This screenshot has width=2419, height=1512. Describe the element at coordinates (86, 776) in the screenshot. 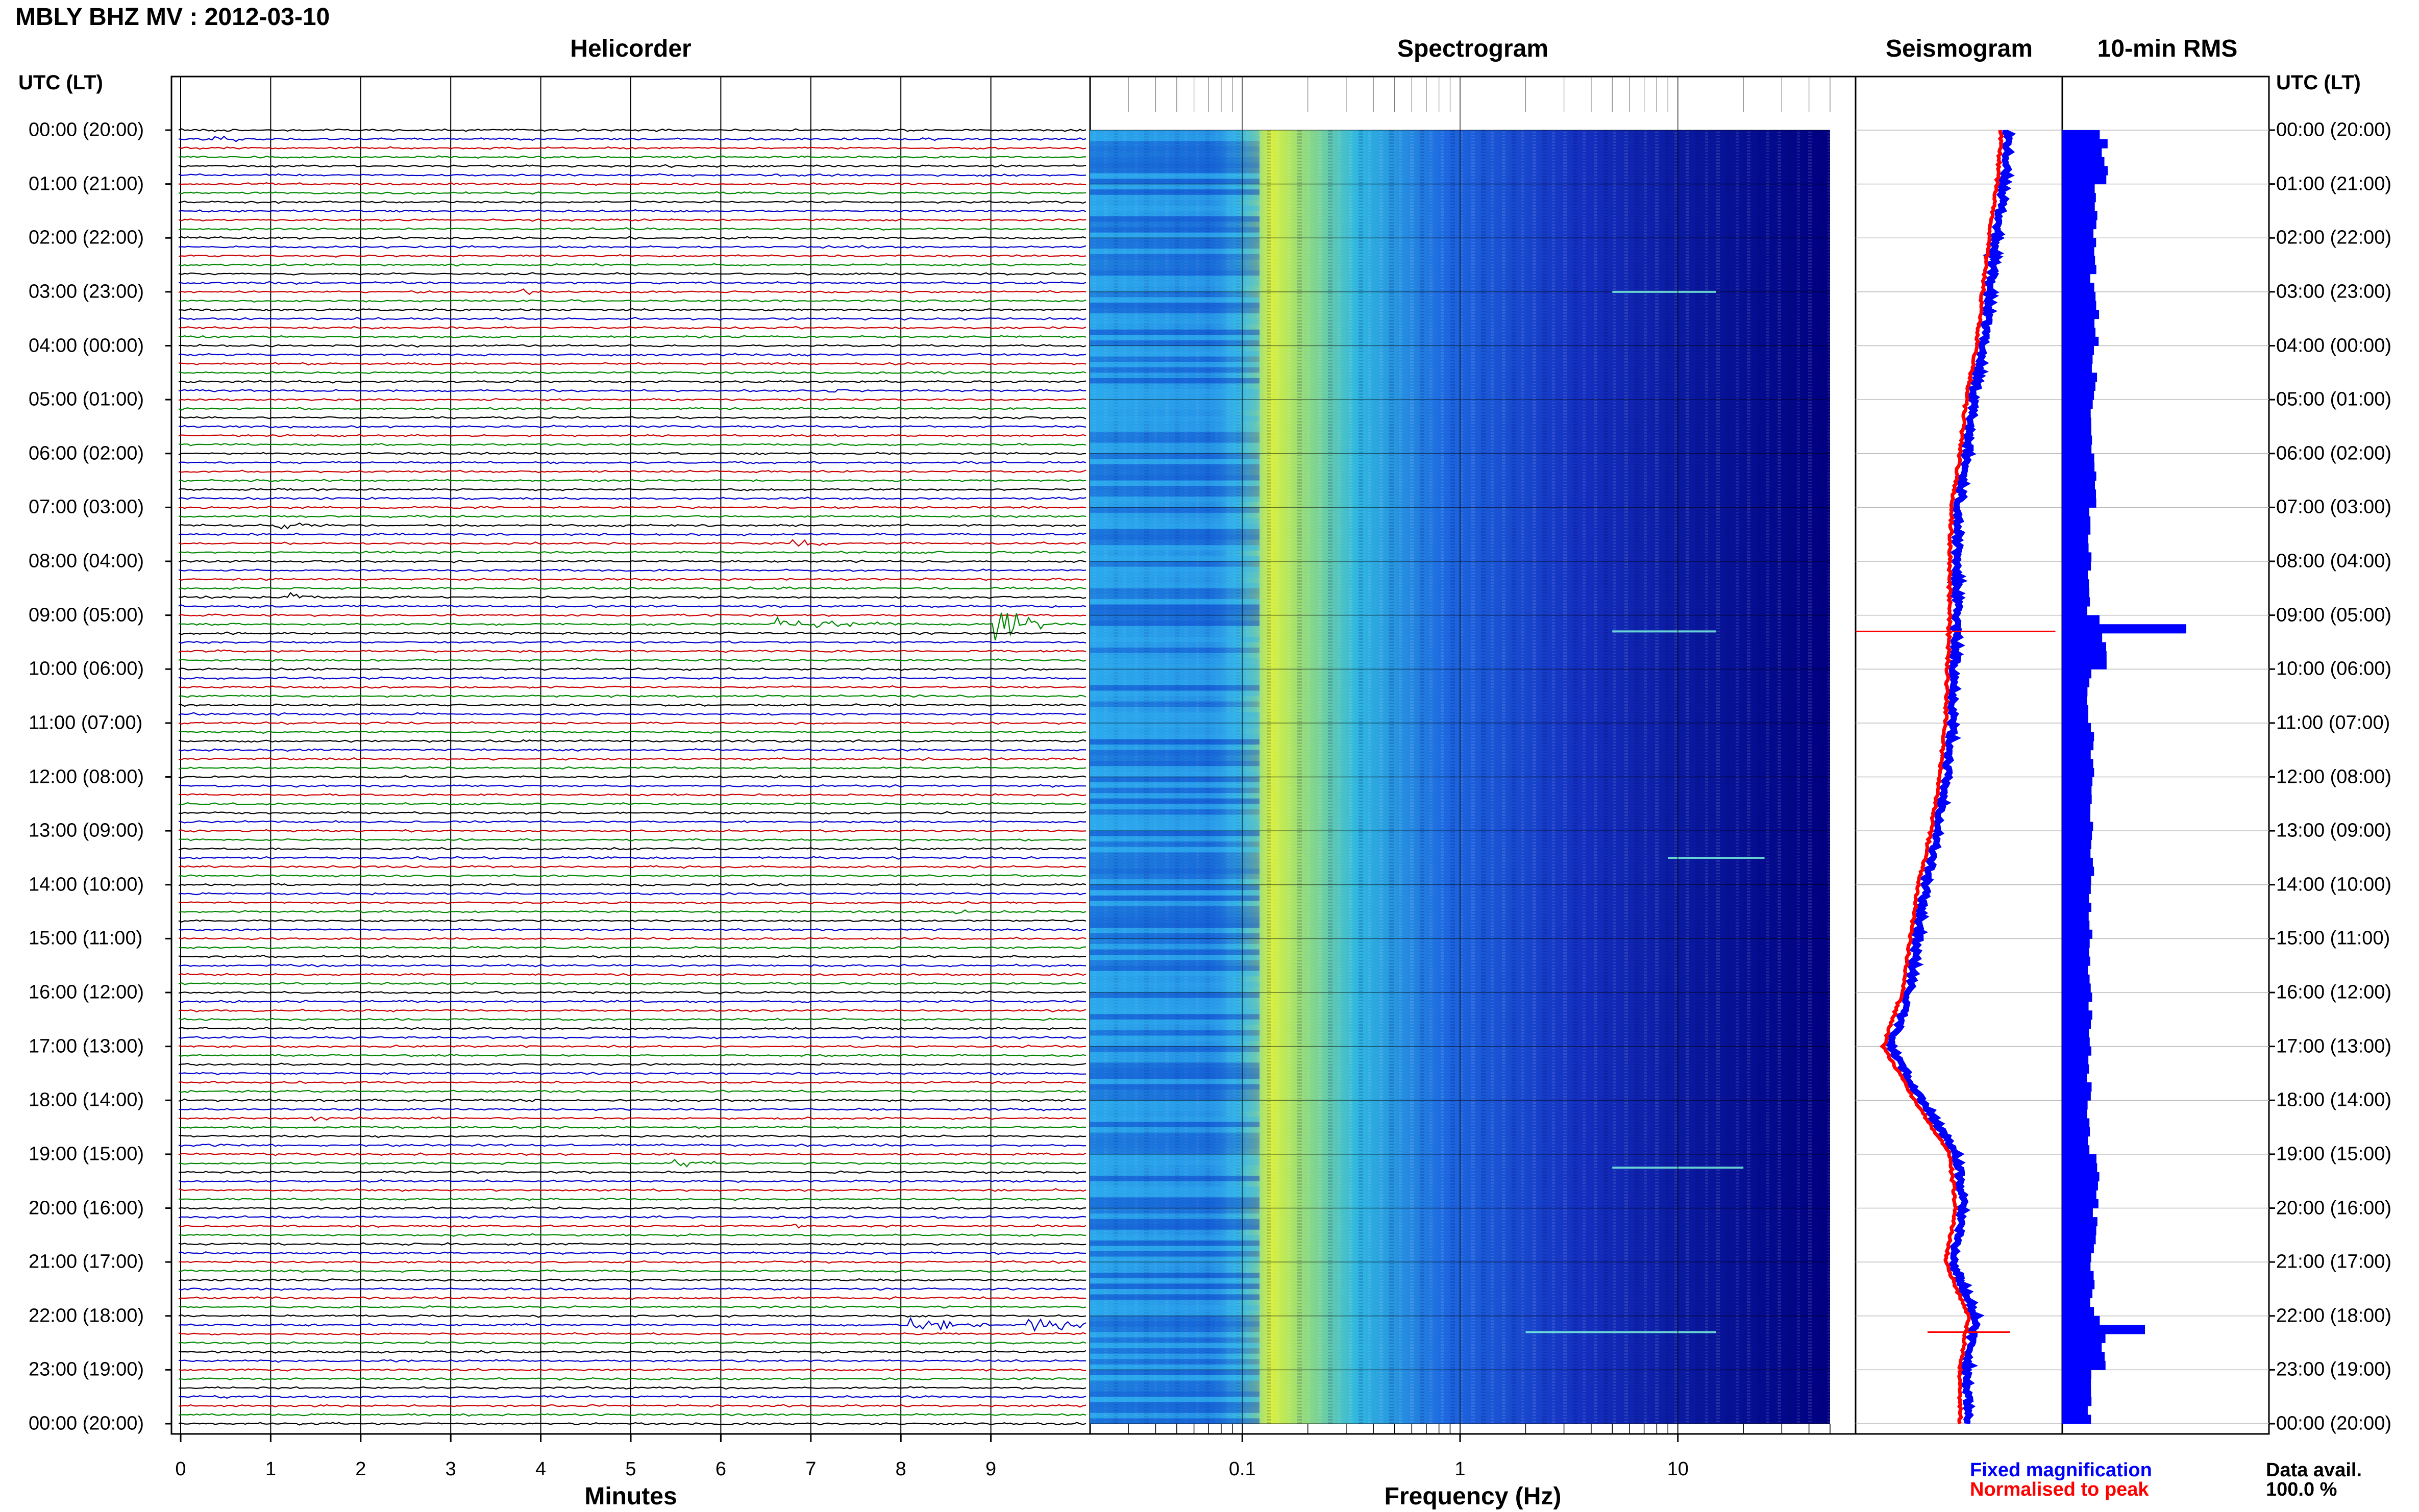

I see `time-tick-left: 12:00 (08:00)` at that location.